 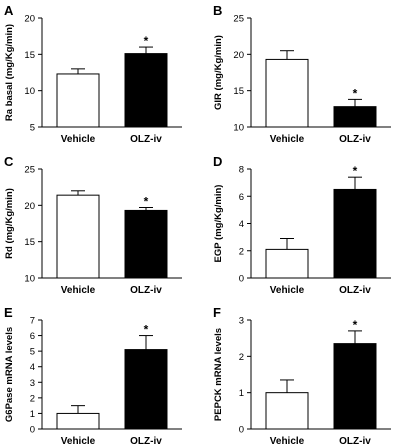 I want to click on panel-letter: E, so click(x=8, y=312).